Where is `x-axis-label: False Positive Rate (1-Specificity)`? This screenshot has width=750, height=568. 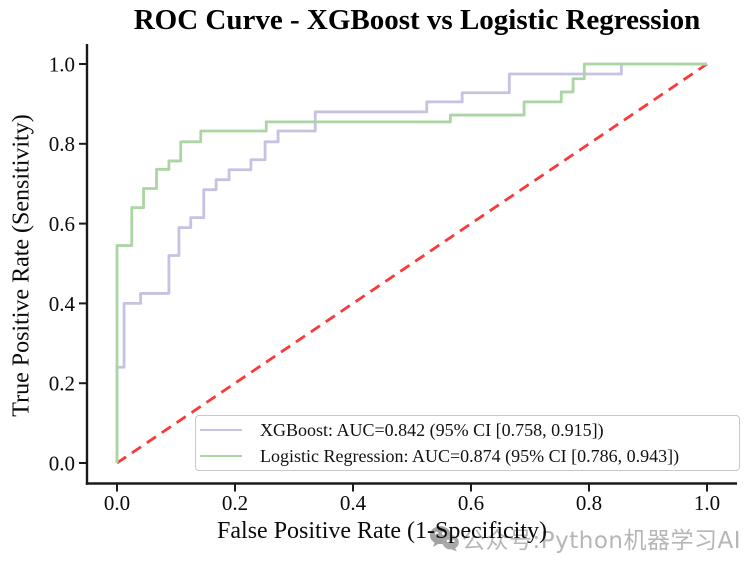
x-axis-label: False Positive Rate (1-Specificity) is located at coordinates (382, 531).